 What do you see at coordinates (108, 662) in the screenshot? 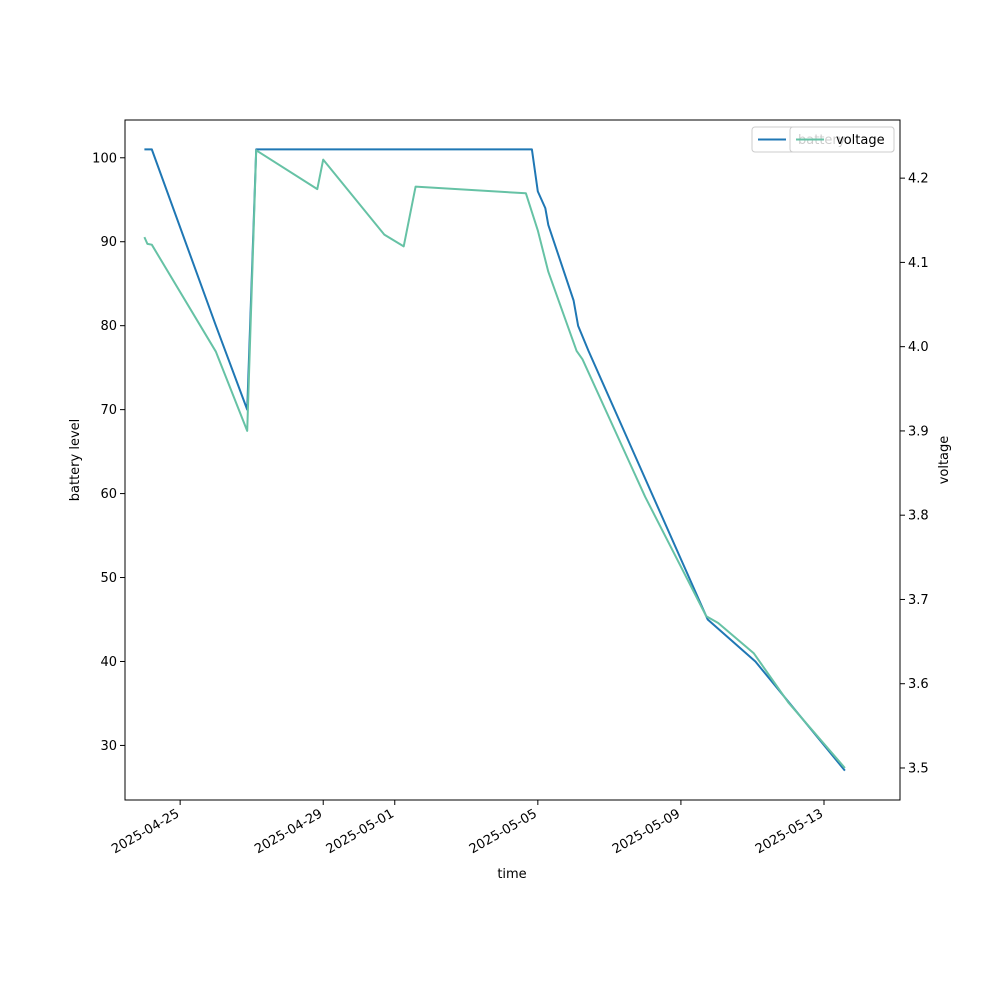
I see `y-tick-label-left: 40` at bounding box center [108, 662].